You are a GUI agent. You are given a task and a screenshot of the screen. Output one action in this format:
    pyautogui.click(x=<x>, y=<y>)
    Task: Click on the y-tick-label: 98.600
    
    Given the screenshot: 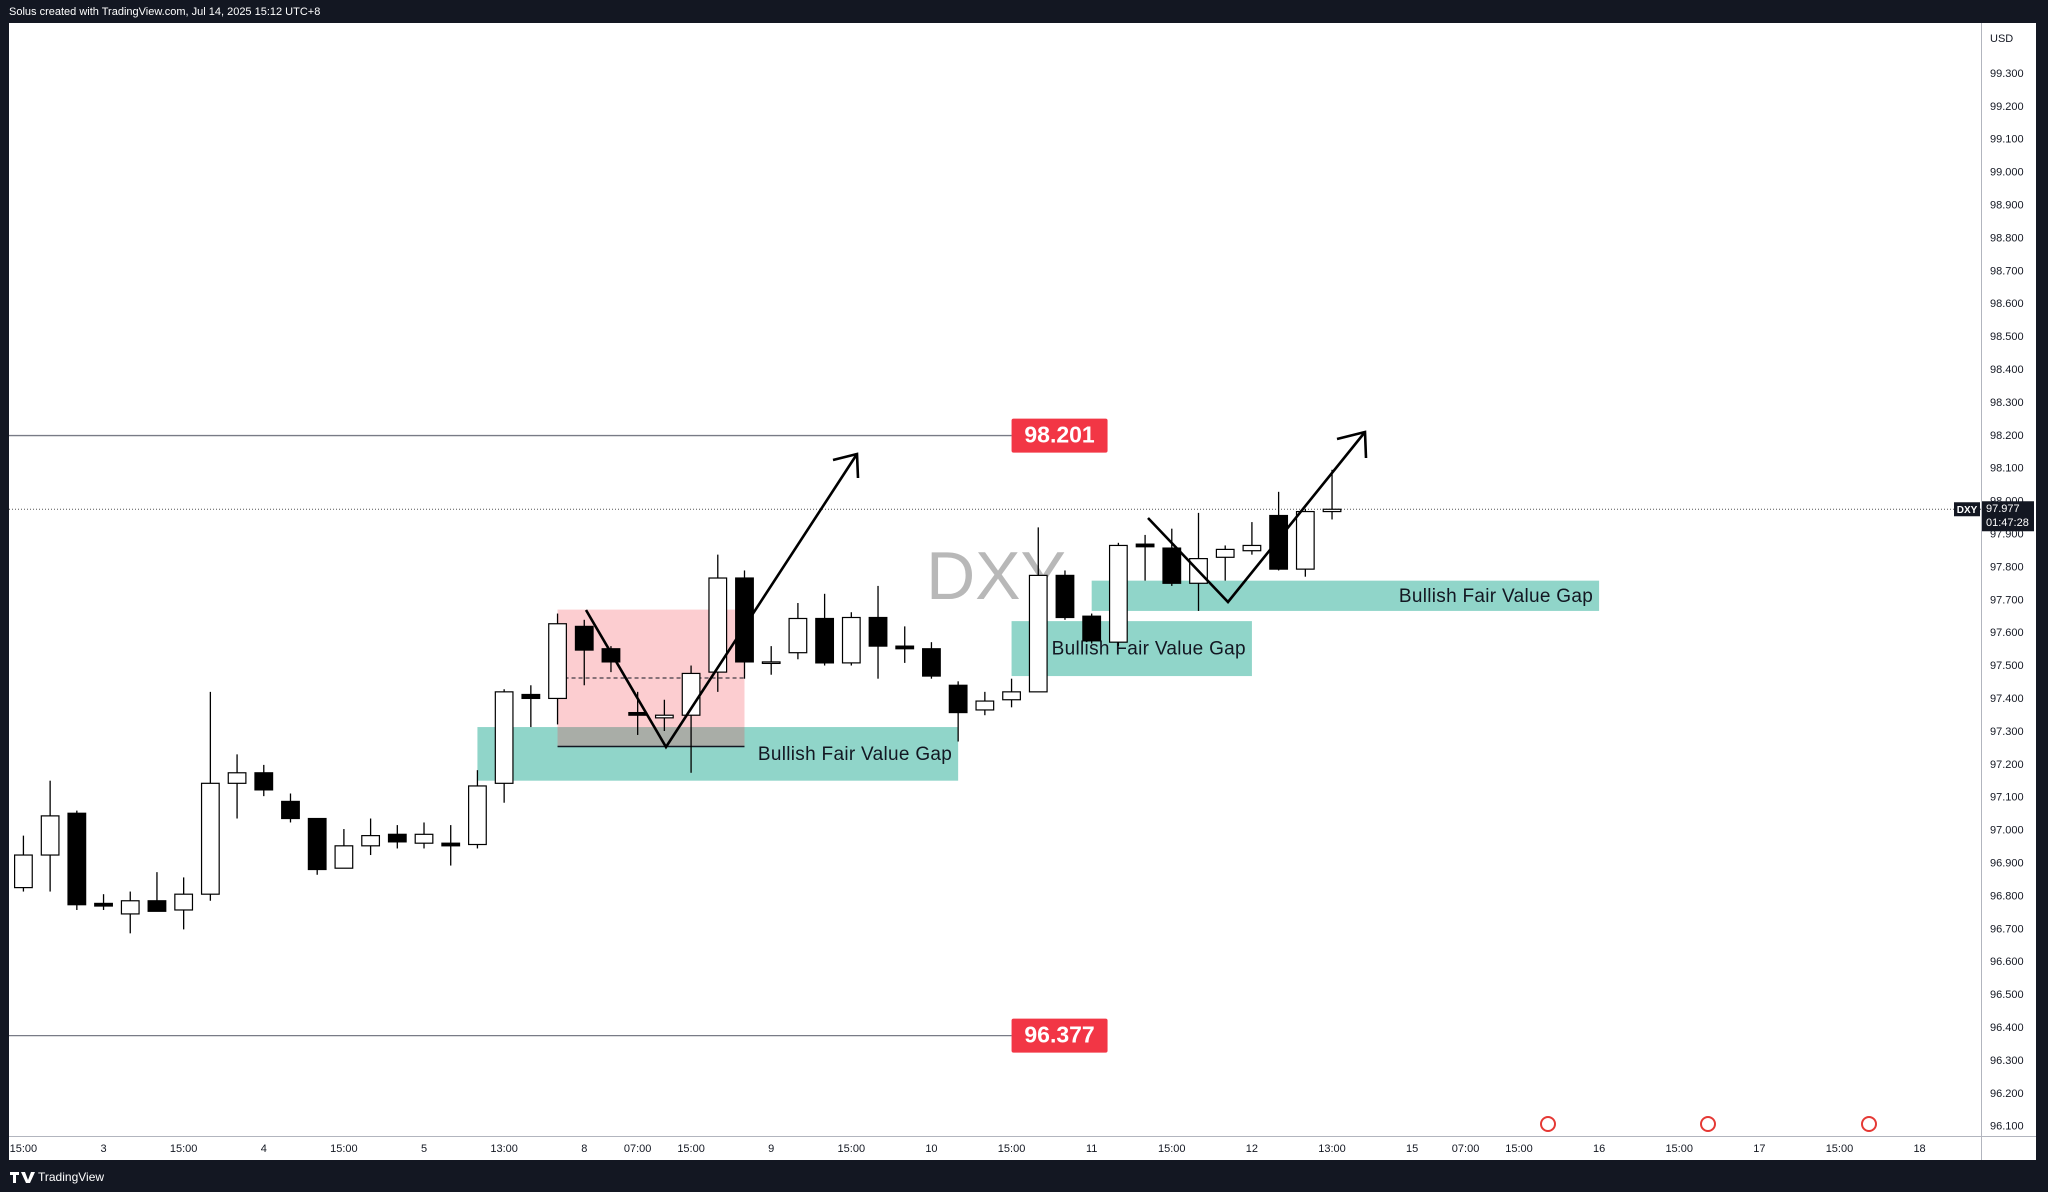 What is the action you would take?
    pyautogui.click(x=2007, y=304)
    